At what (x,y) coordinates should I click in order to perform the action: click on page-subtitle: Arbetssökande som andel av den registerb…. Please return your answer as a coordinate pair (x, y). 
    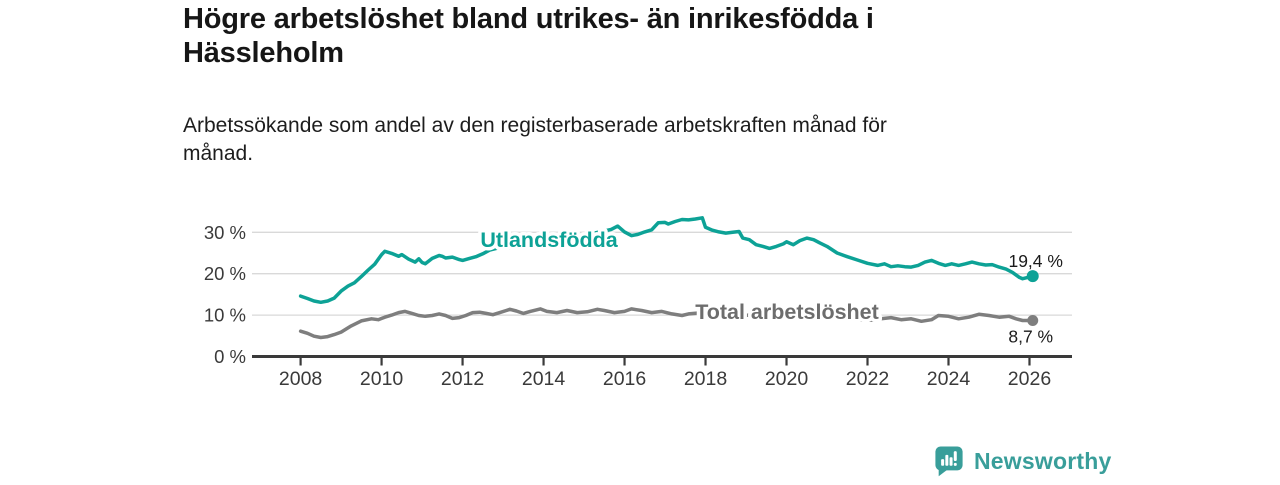
    Looking at the image, I should click on (535, 139).